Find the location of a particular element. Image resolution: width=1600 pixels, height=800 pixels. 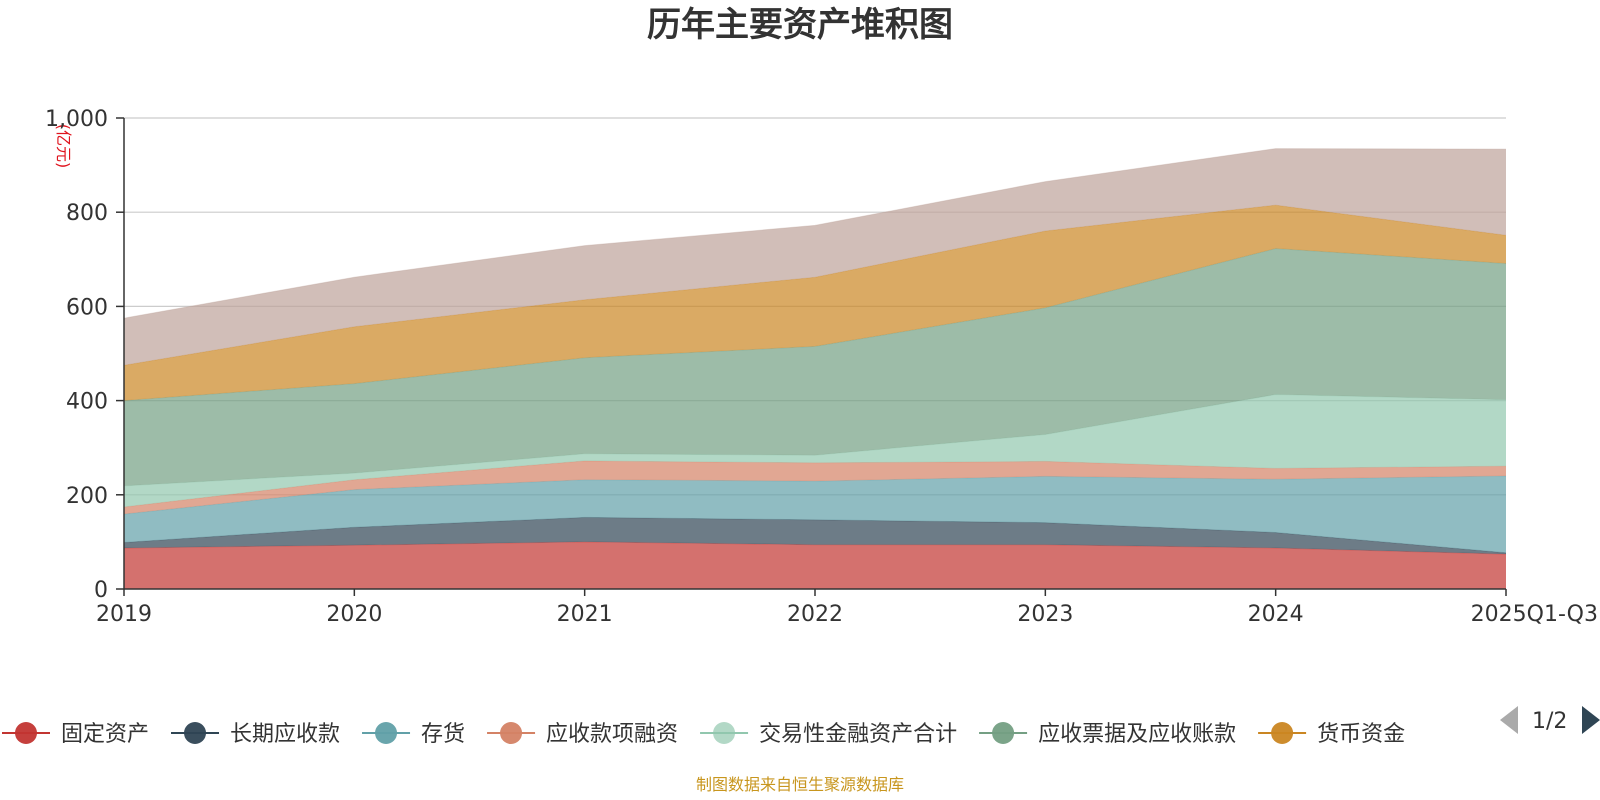

chart-title: 历年主要资产堆积图 is located at coordinates (800, 25).